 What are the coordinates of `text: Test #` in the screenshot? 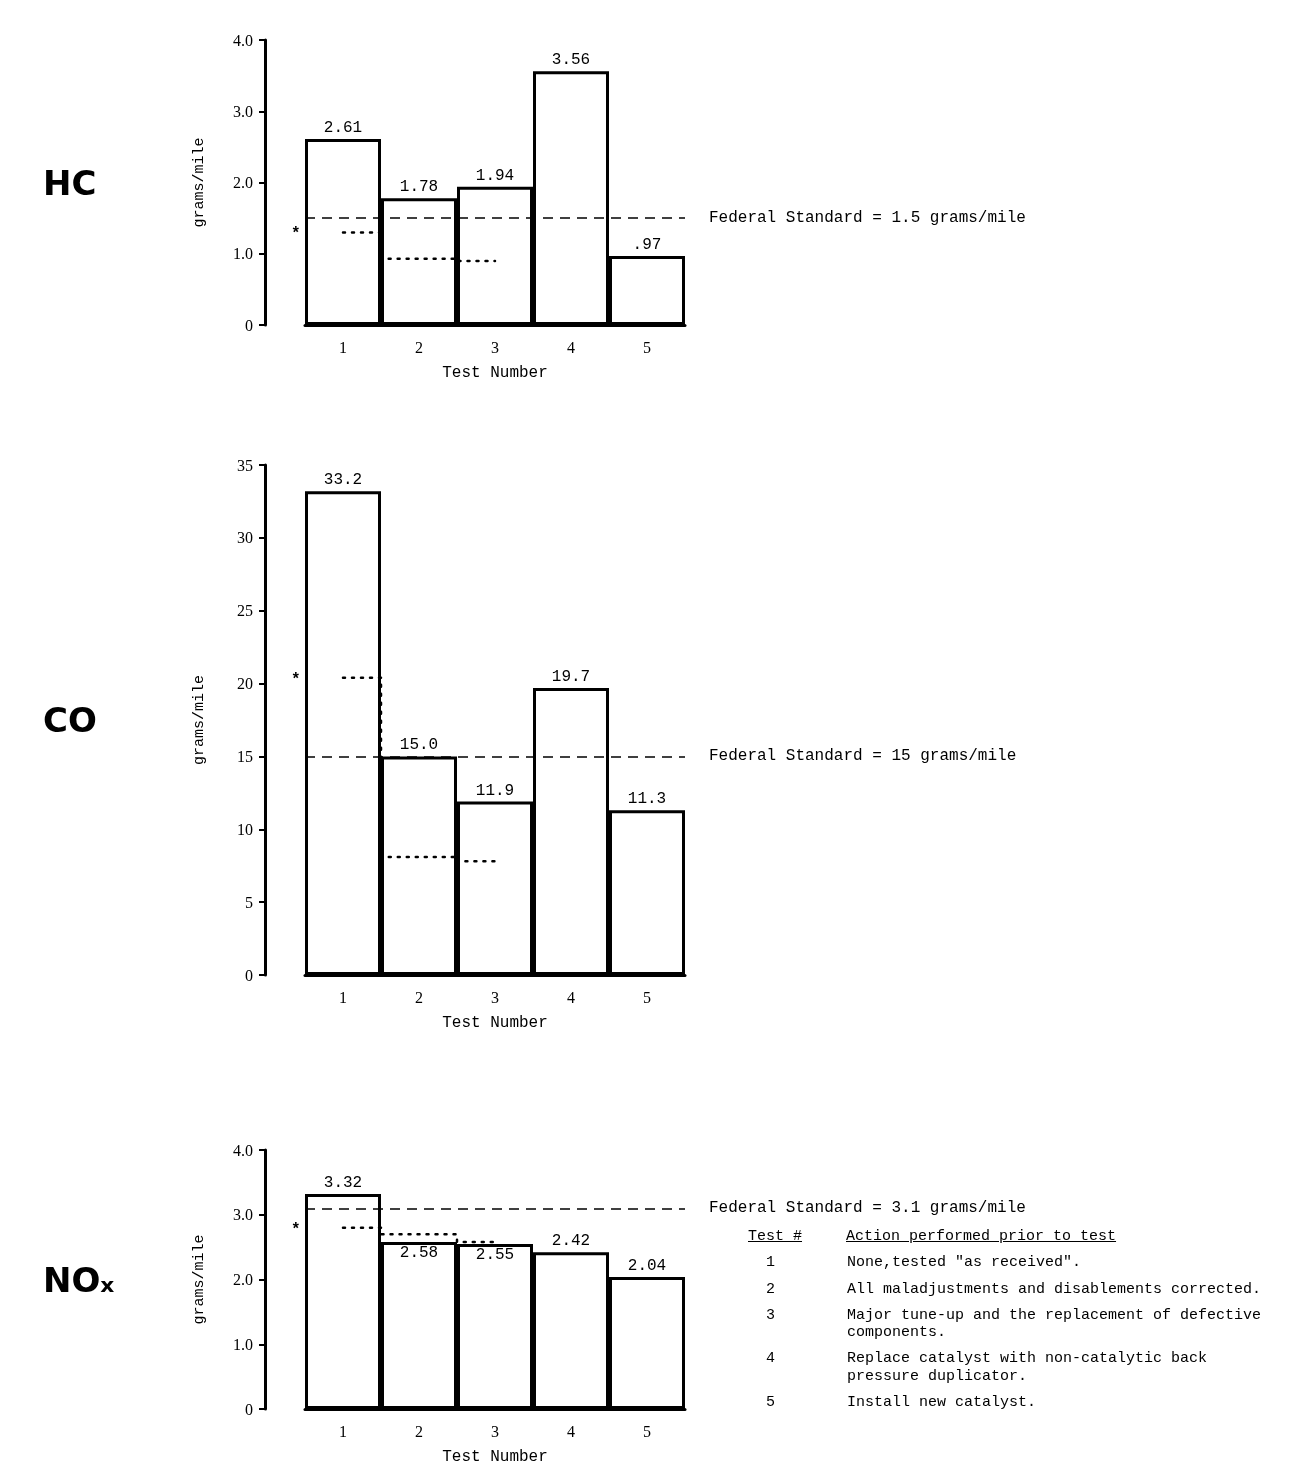 It's located at (775, 1237).